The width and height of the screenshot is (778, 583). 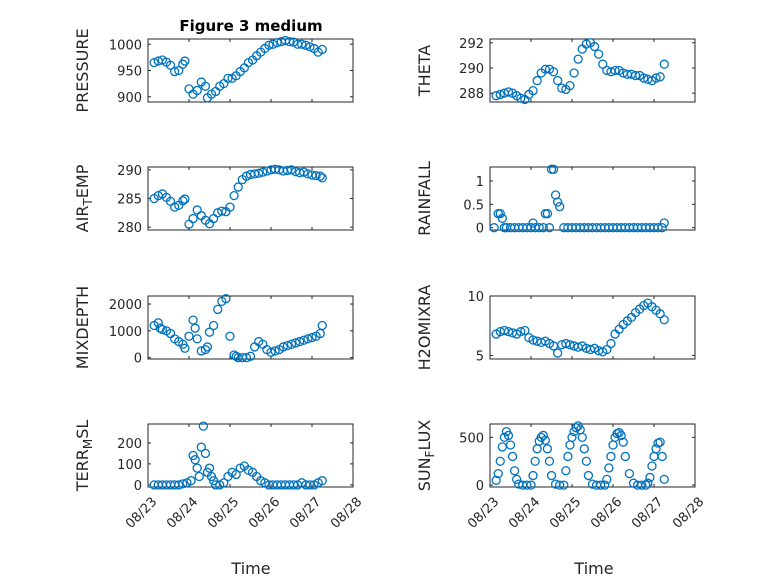 What do you see at coordinates (565, 513) in the screenshot?
I see `x-tick-label: 08/25` at bounding box center [565, 513].